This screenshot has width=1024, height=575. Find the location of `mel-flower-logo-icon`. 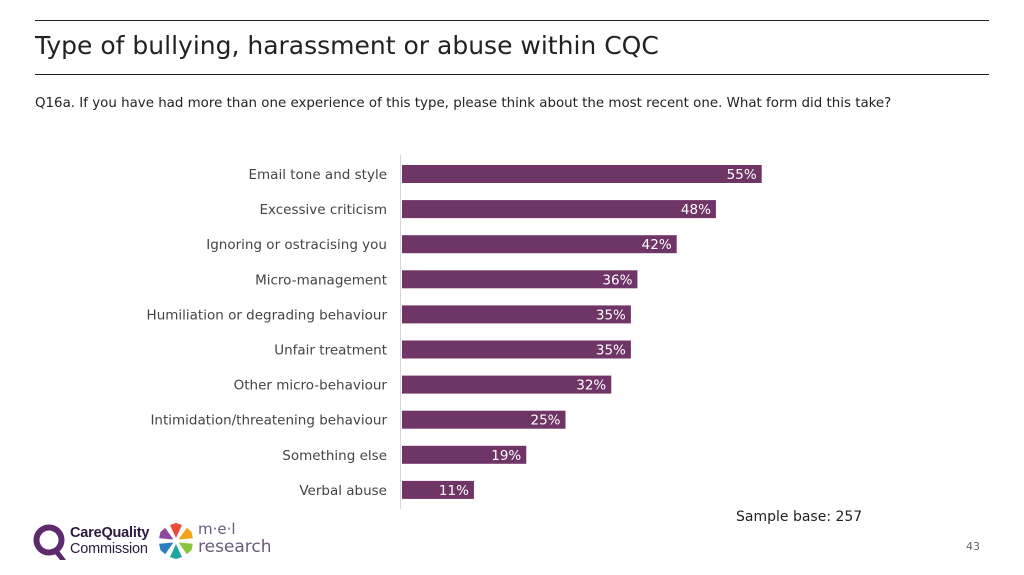

mel-flower-logo-icon is located at coordinates (176, 541).